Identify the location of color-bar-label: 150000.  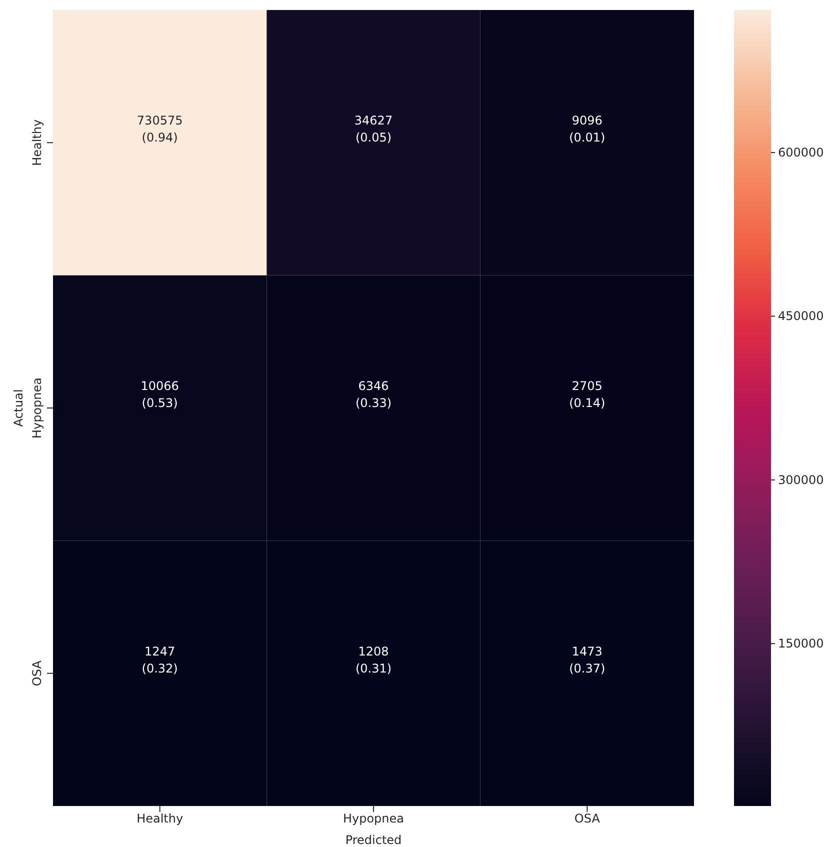
(801, 643).